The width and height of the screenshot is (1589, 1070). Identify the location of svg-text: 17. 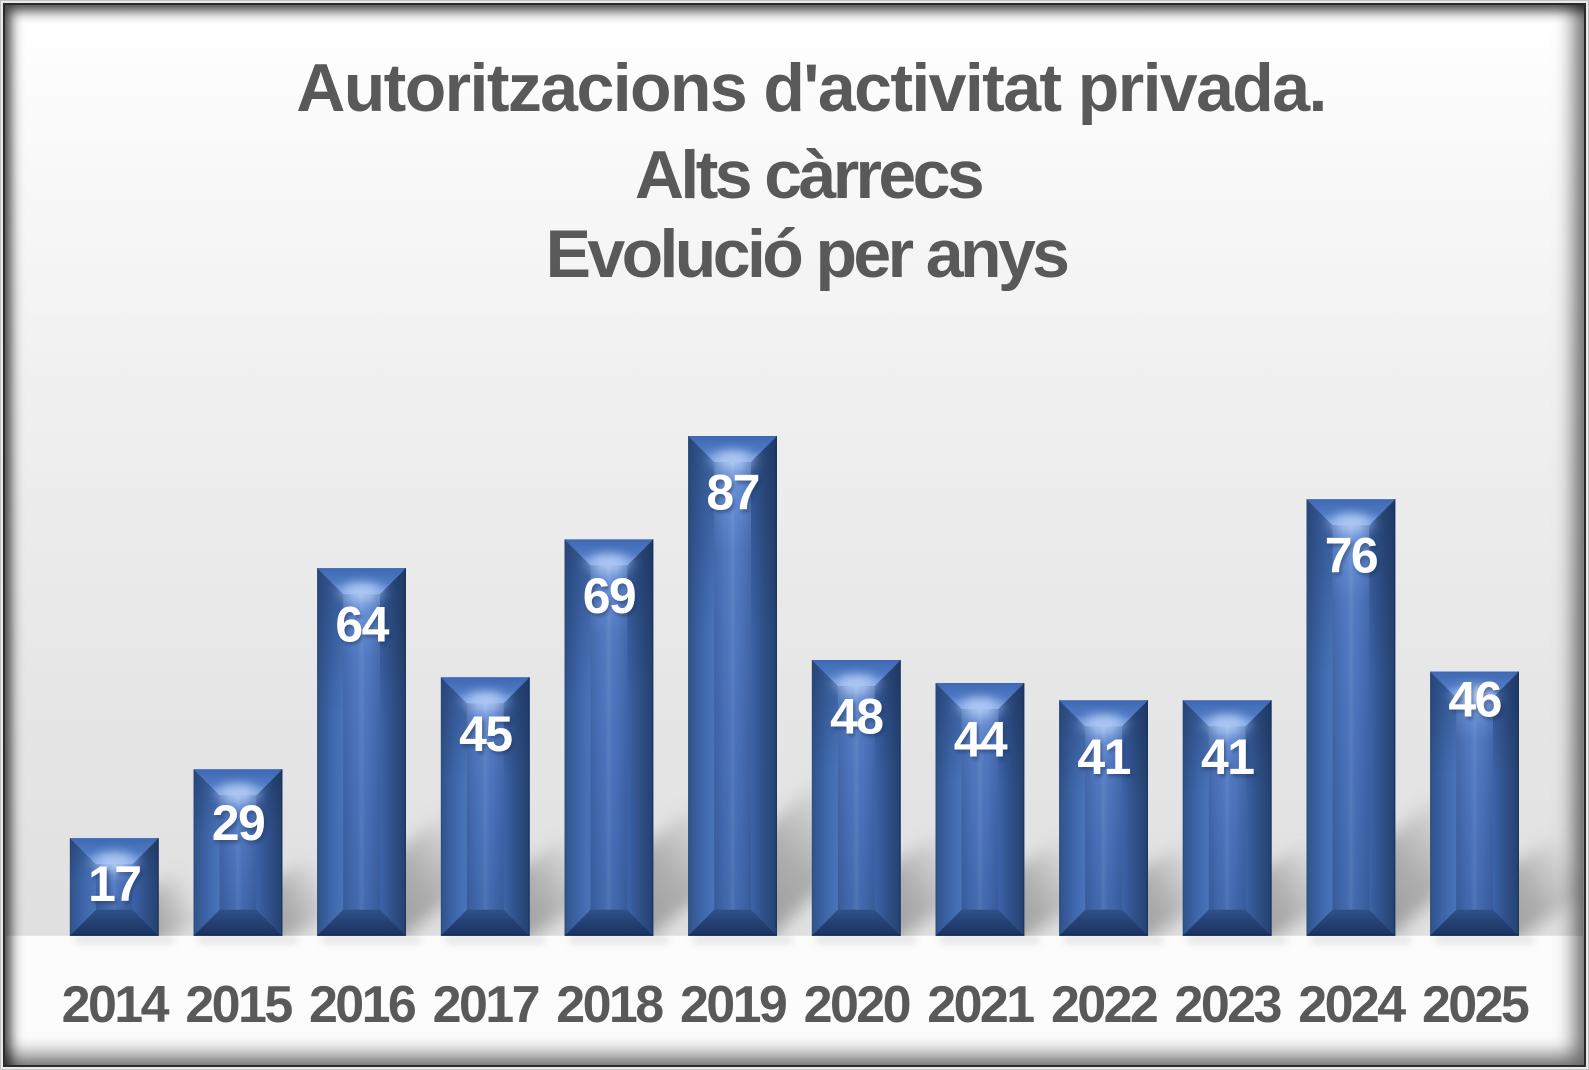
(114, 884).